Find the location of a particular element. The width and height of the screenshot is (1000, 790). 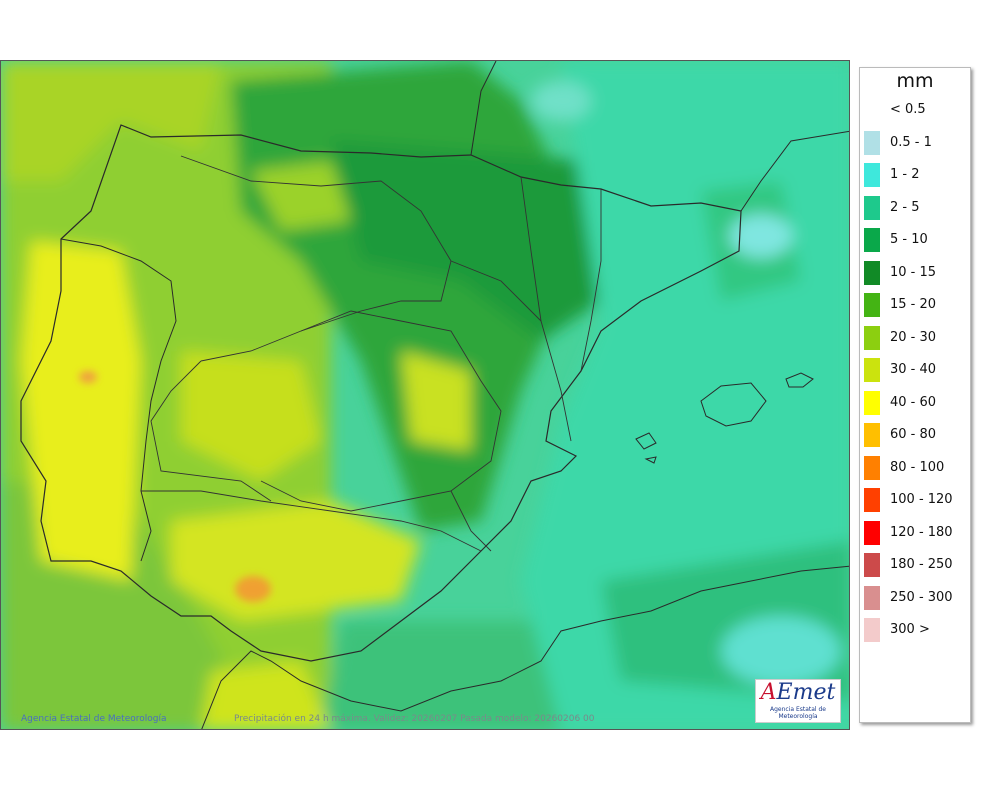

formentera is located at coordinates (650, 460).